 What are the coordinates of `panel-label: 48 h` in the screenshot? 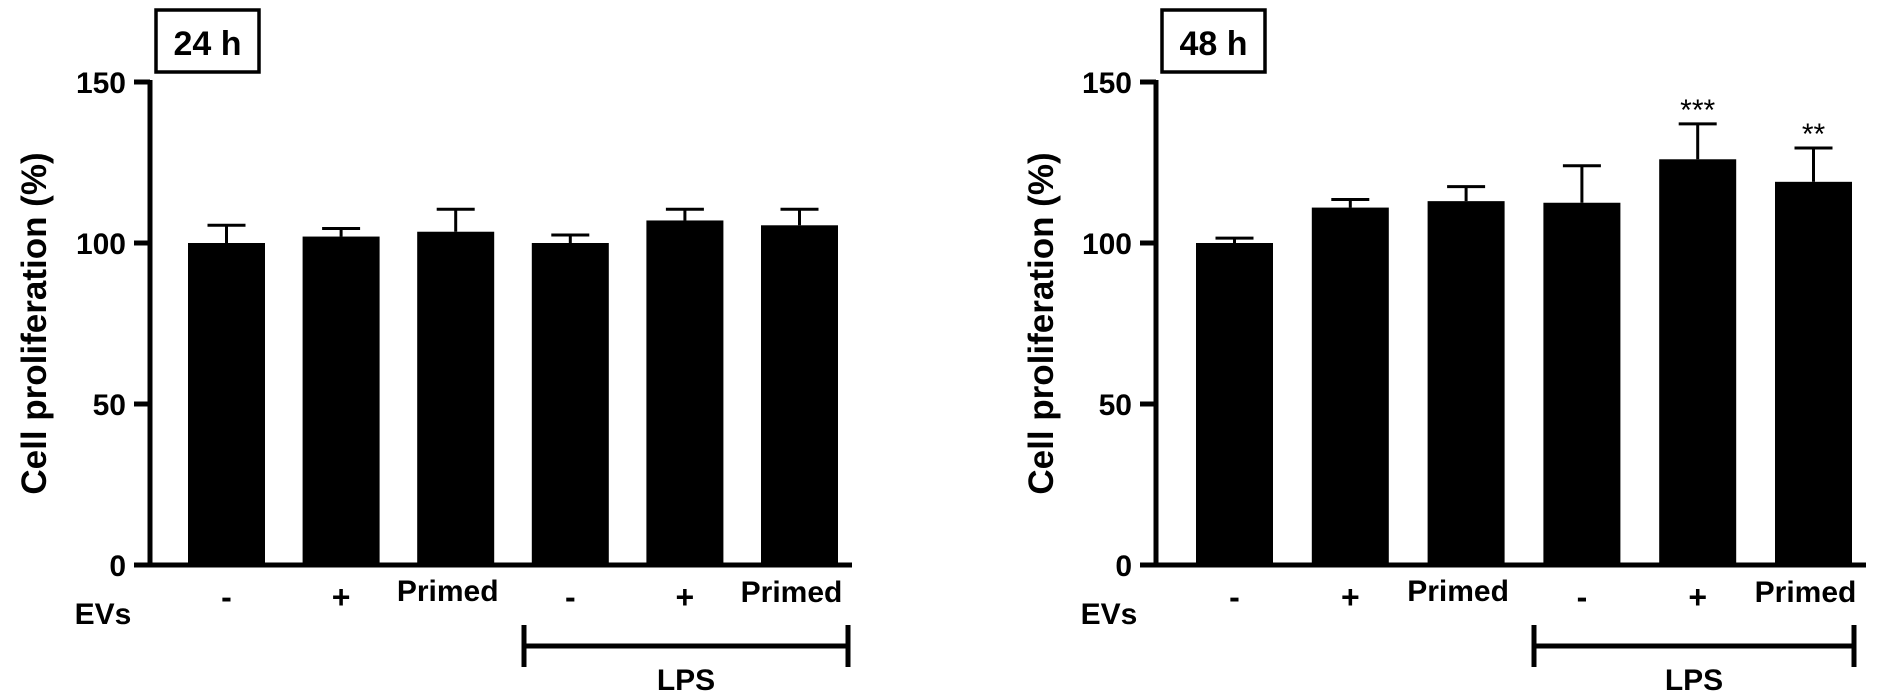 It's located at (1213, 44).